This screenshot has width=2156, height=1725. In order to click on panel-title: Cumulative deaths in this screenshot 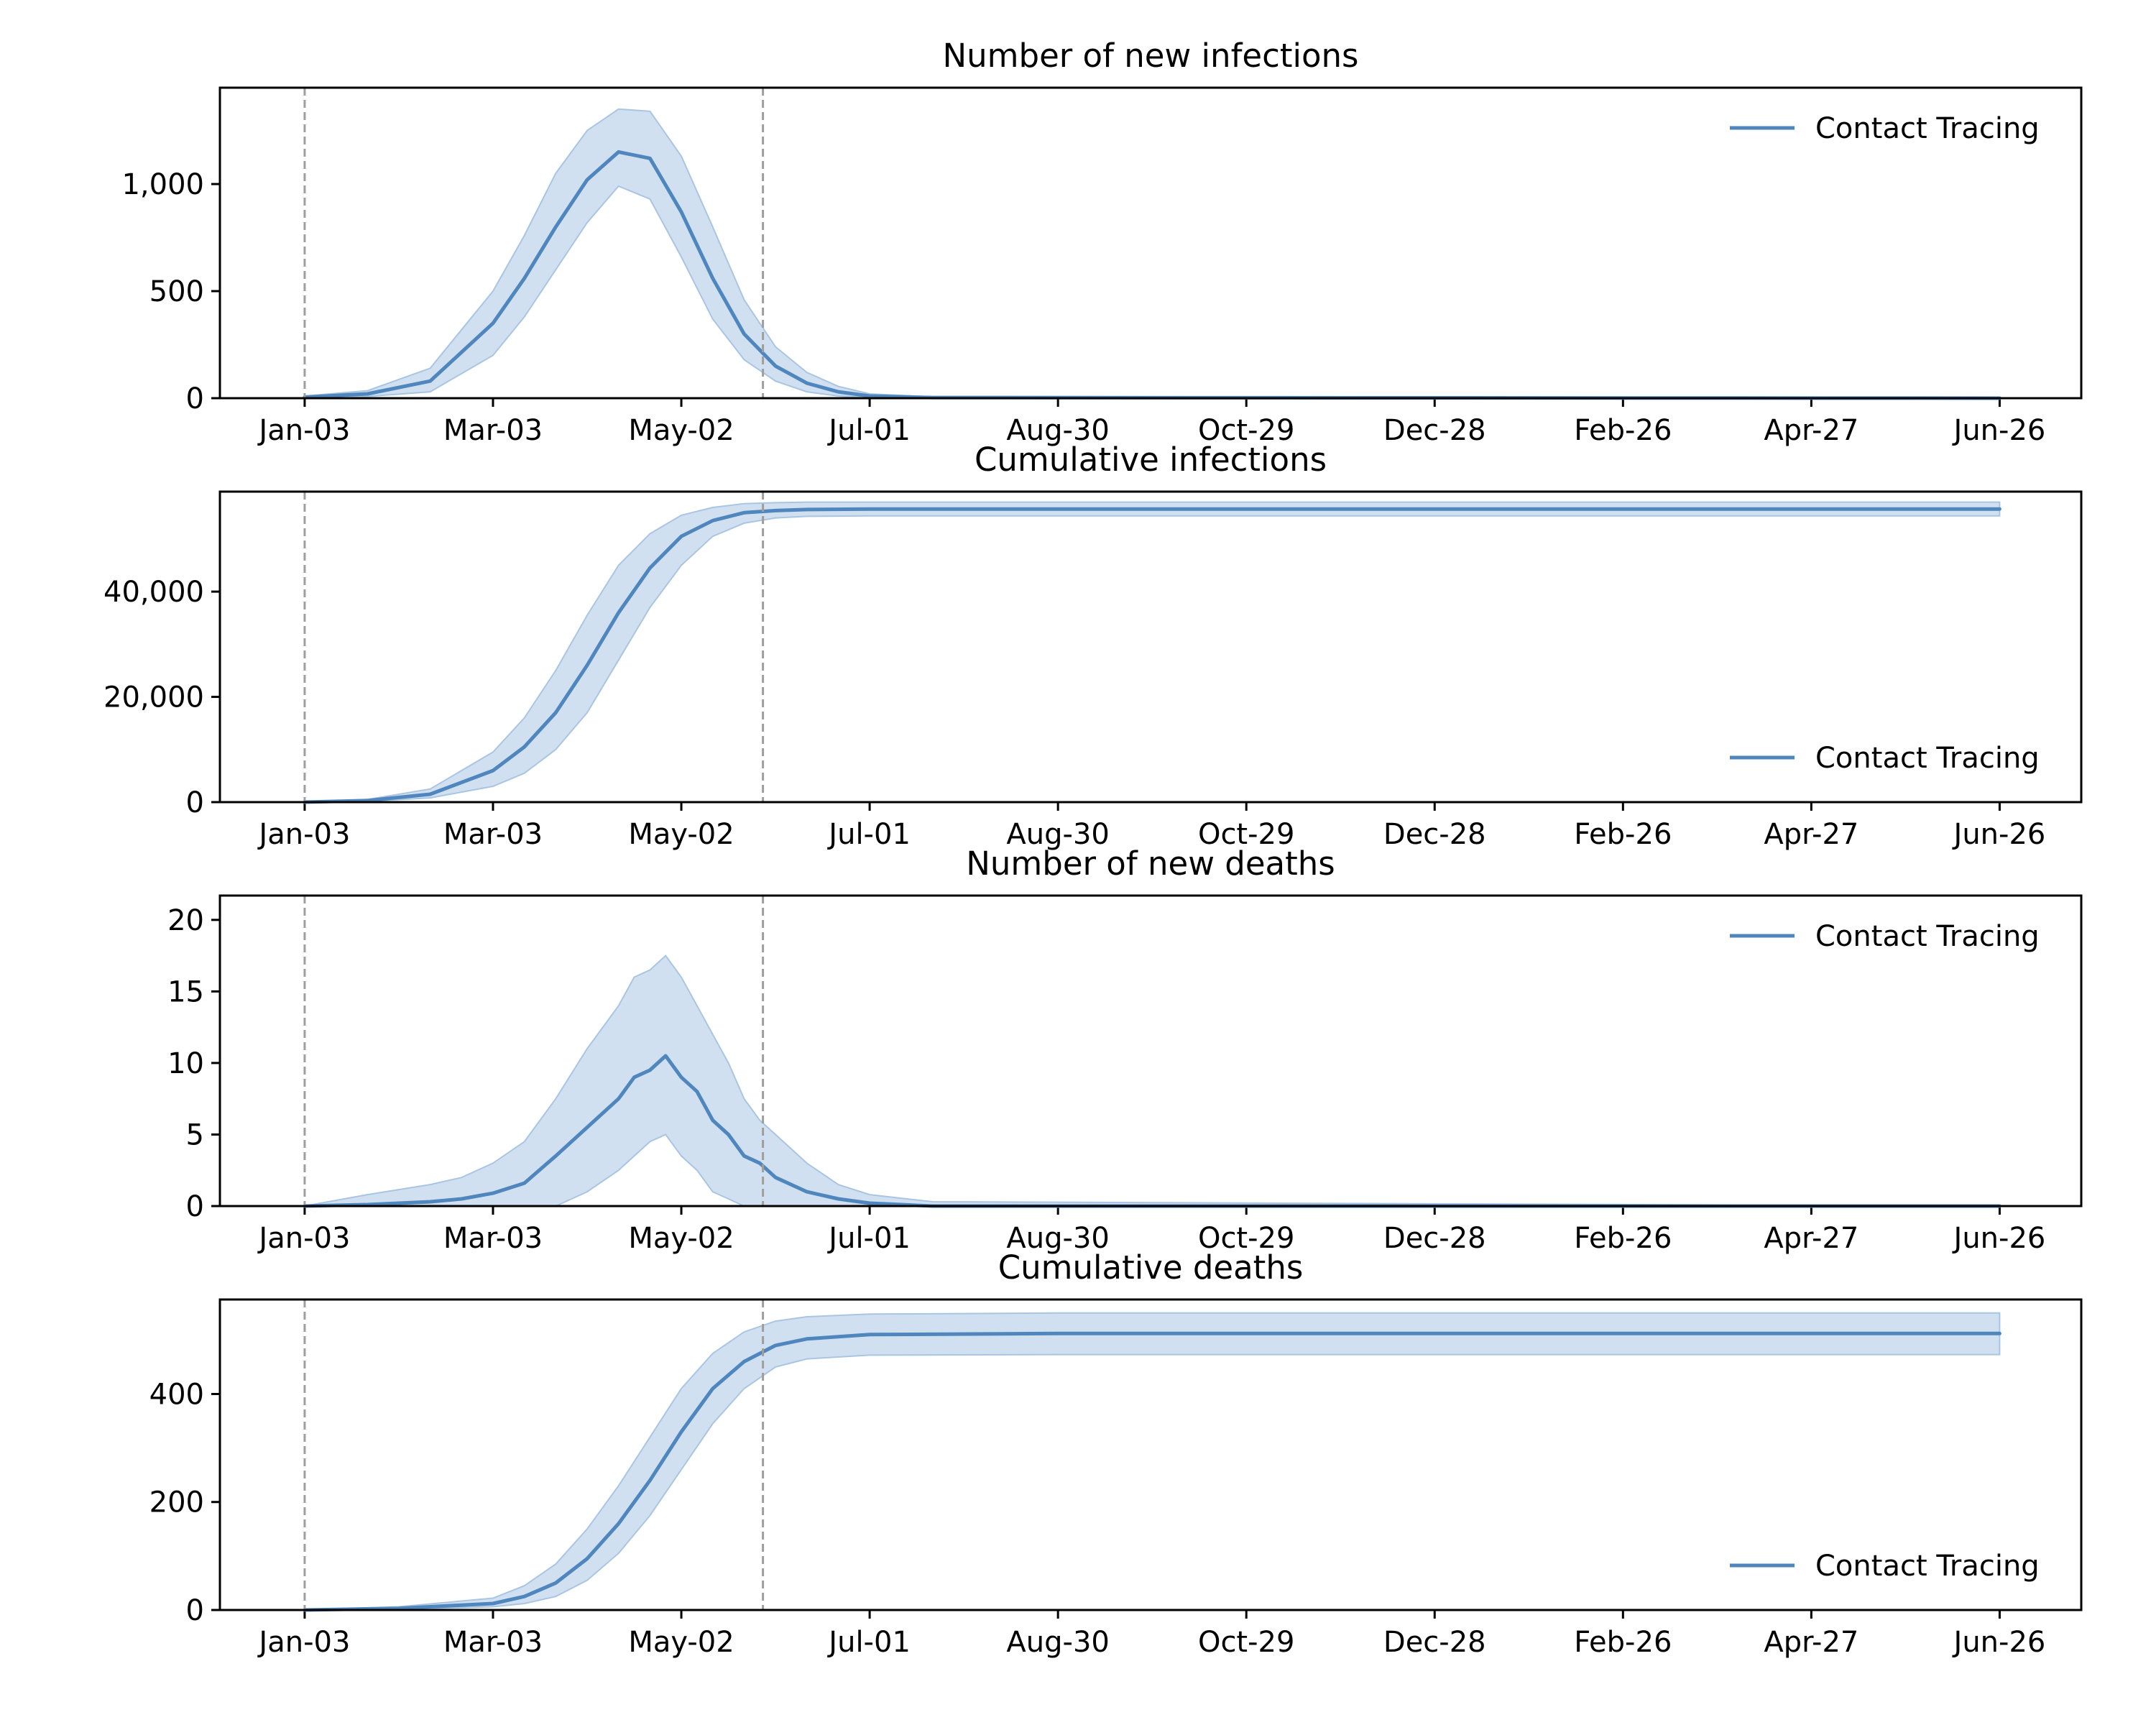, I will do `click(1151, 1267)`.